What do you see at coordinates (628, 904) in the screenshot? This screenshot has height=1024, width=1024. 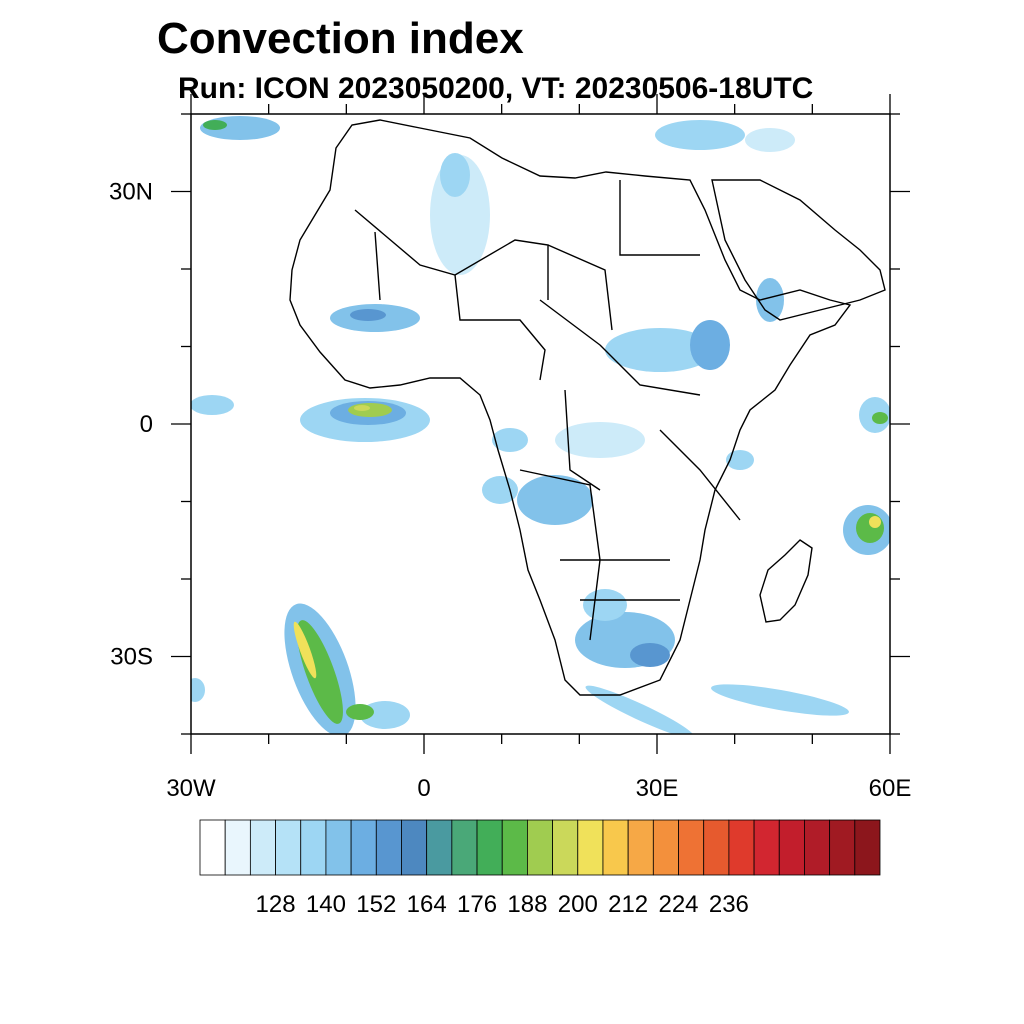 I see `colorbar-label: 212` at bounding box center [628, 904].